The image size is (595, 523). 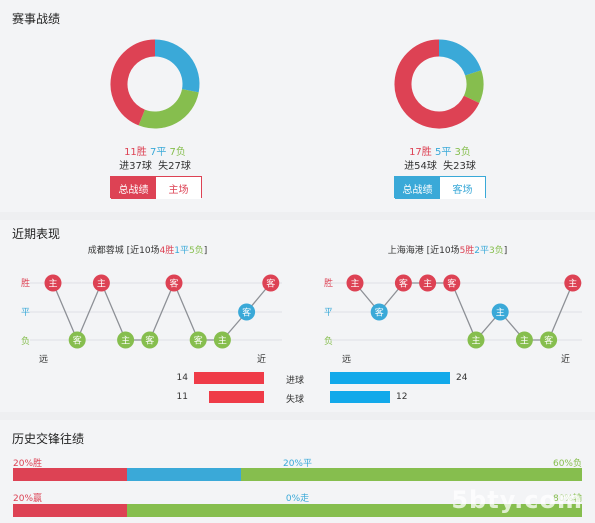 I want to click on right-donut-chart, so click(x=439, y=84).